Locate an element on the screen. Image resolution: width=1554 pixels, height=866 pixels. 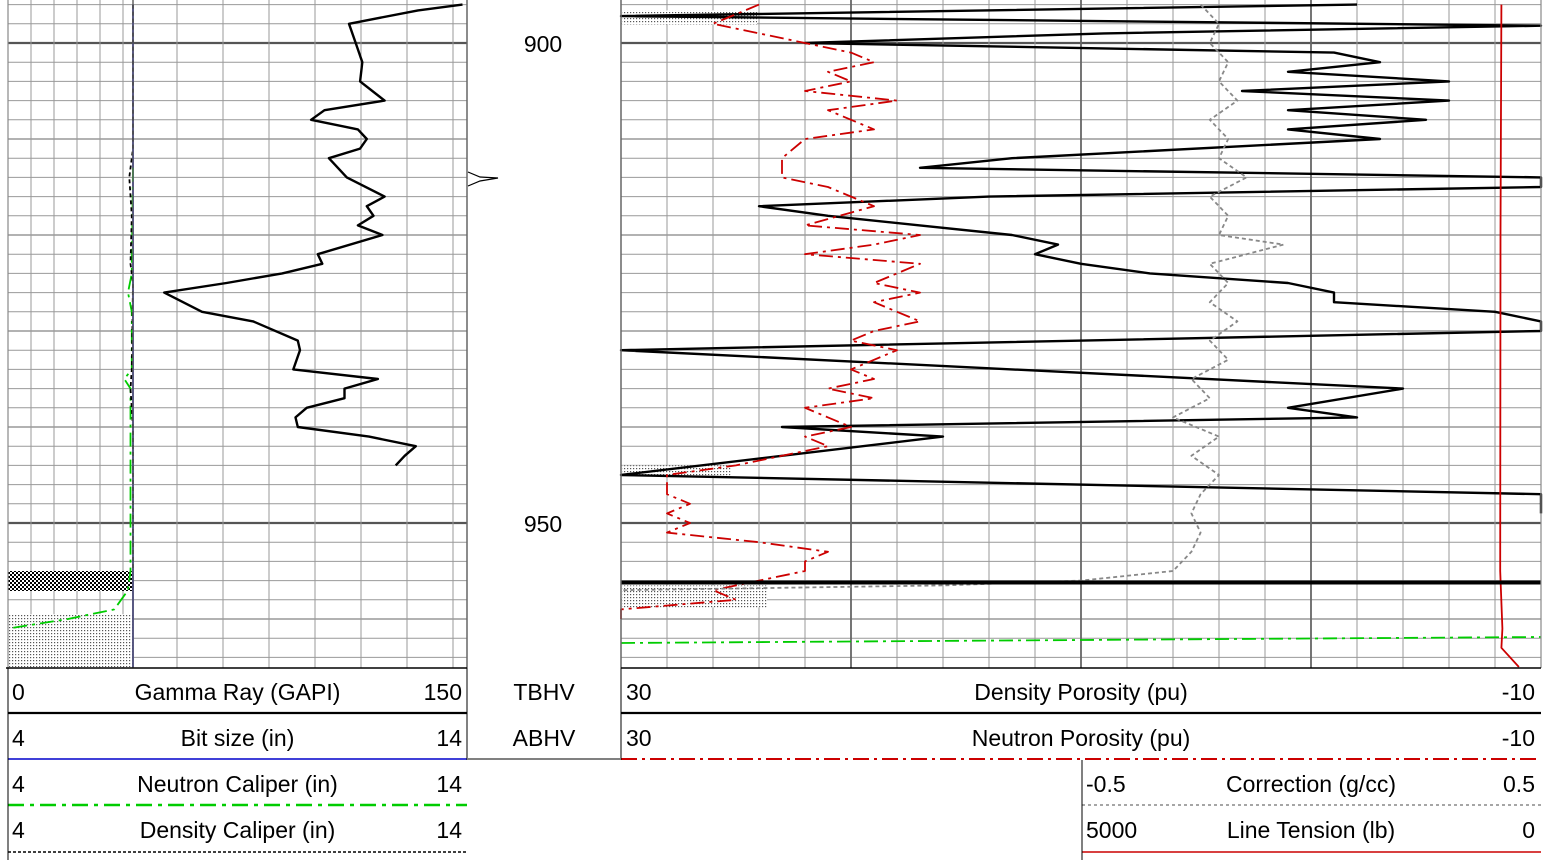
abhv-label: ABHV is located at coordinates (544, 738).